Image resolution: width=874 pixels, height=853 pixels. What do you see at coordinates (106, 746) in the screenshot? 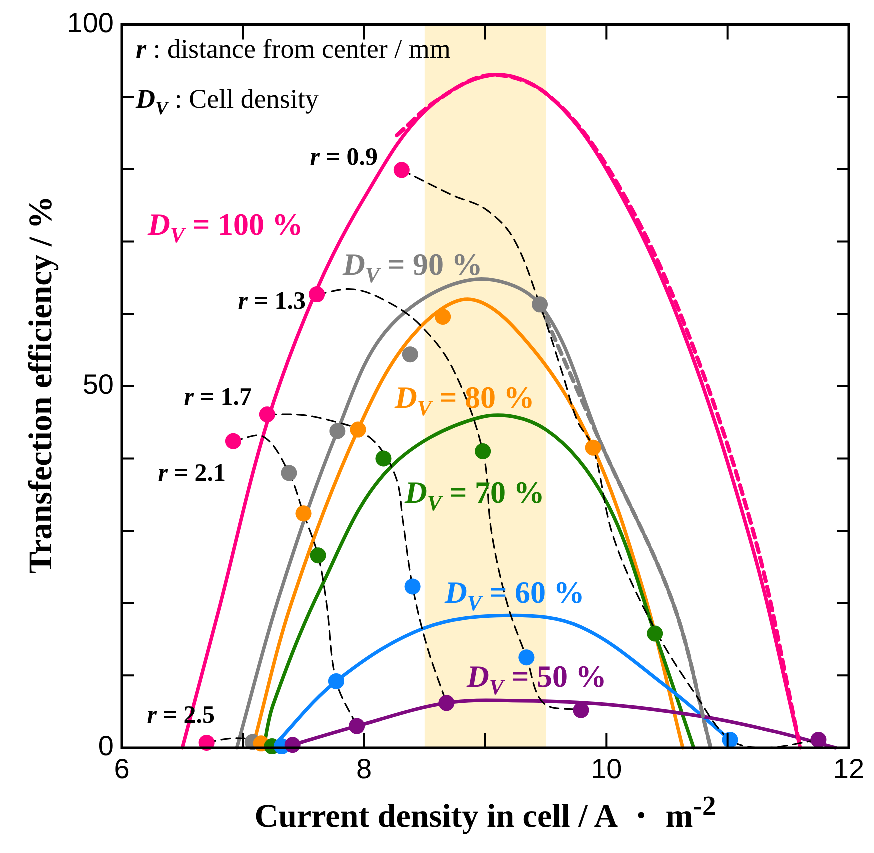
I see `y-tick-label: 0` at bounding box center [106, 746].